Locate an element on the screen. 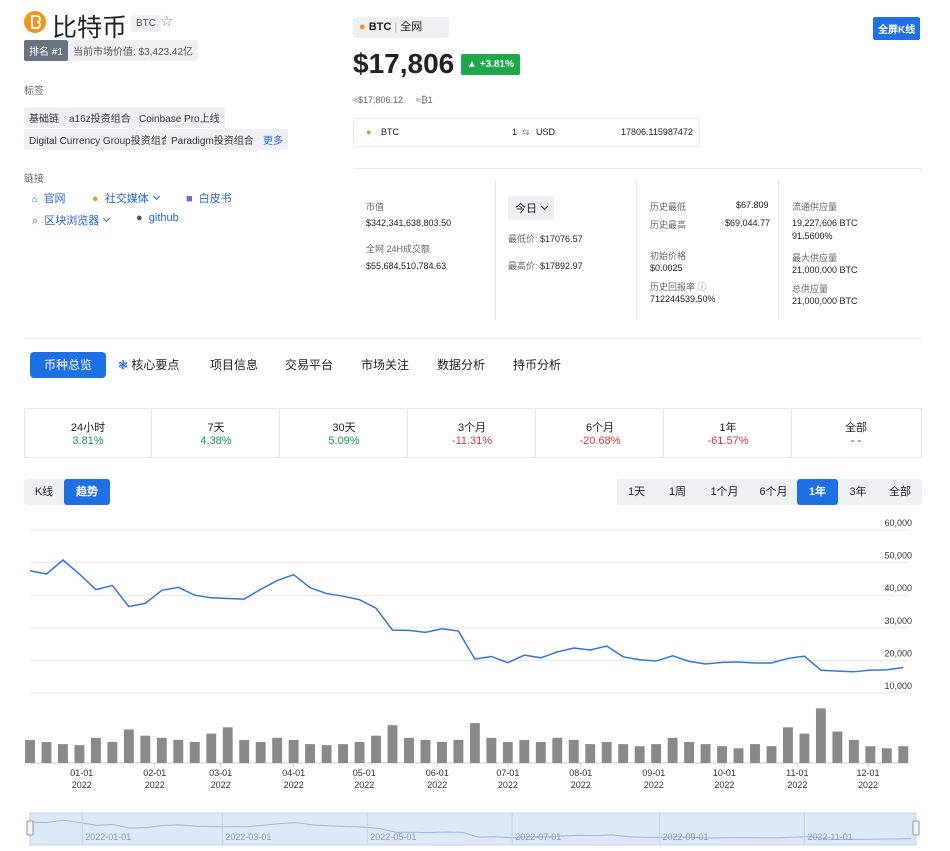  performance-cell: 全部 - - is located at coordinates (856, 433).